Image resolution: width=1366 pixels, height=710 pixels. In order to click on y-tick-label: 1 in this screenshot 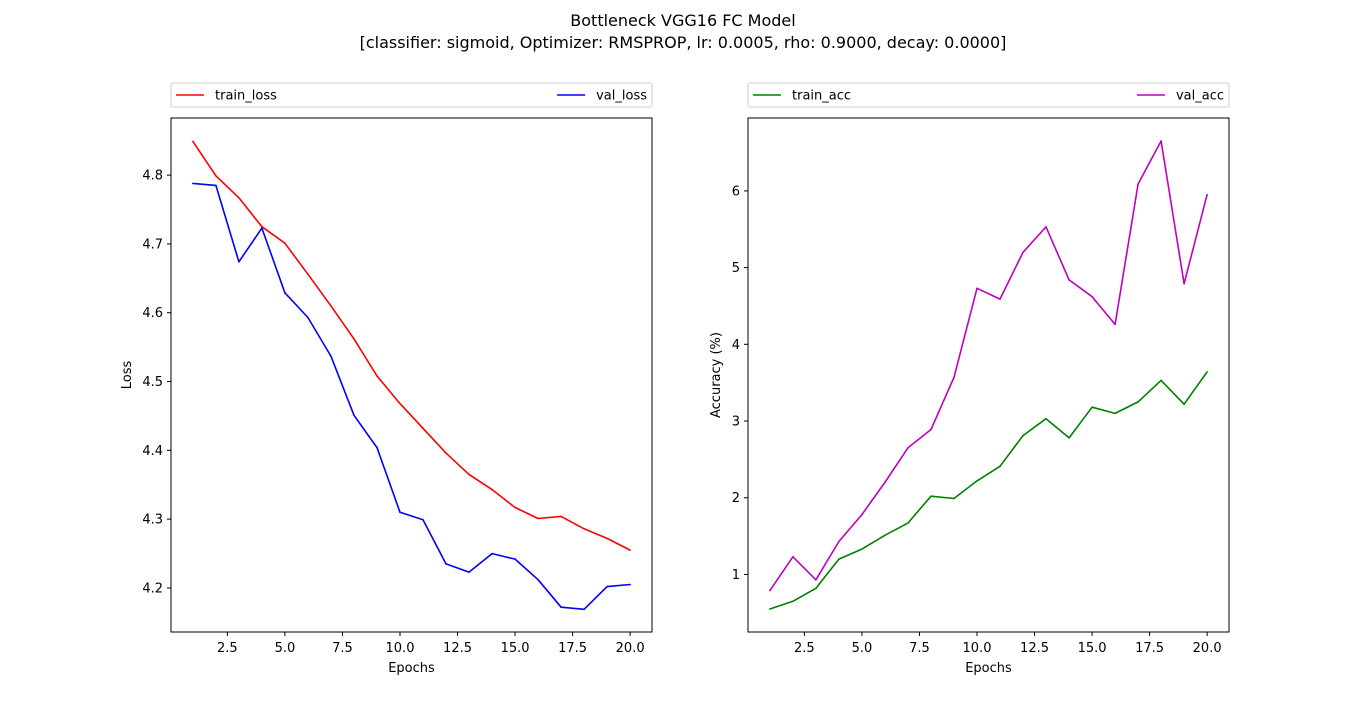, I will do `click(736, 575)`.